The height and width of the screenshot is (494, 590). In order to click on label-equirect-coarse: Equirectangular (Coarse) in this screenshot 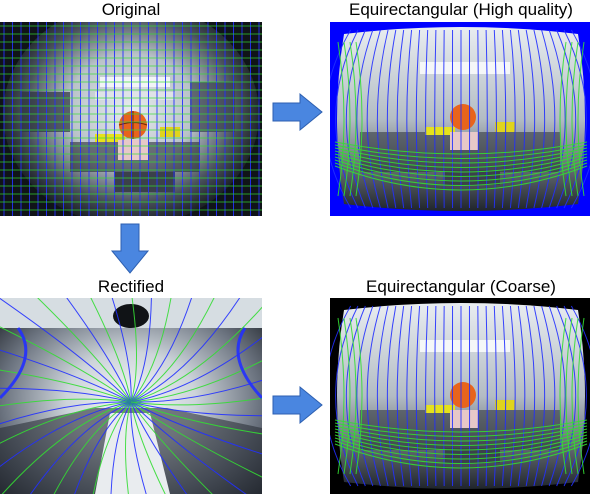, I will do `click(461, 286)`.